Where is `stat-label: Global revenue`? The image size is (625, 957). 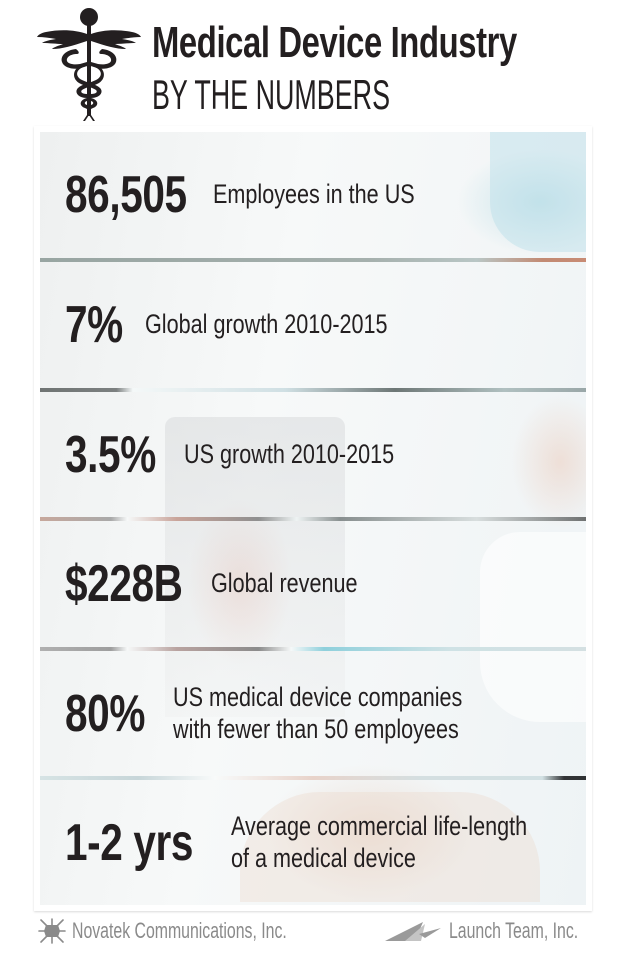 stat-label: Global revenue is located at coordinates (284, 584).